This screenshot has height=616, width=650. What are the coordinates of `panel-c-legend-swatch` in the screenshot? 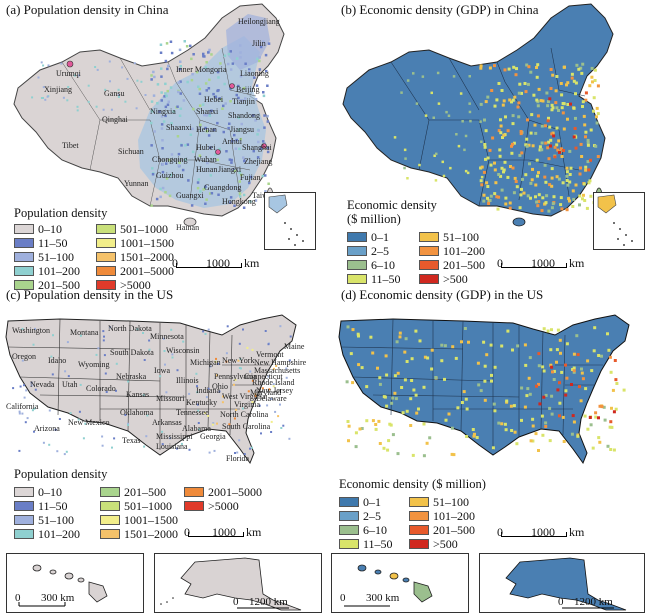 It's located at (110, 534).